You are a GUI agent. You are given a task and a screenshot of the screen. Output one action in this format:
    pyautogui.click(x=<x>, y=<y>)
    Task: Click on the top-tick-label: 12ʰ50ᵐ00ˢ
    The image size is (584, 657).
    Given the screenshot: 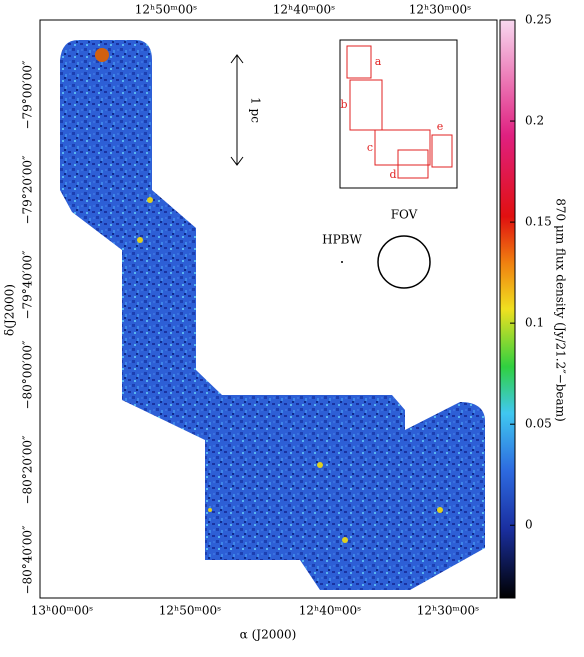 What is the action you would take?
    pyautogui.click(x=166, y=10)
    